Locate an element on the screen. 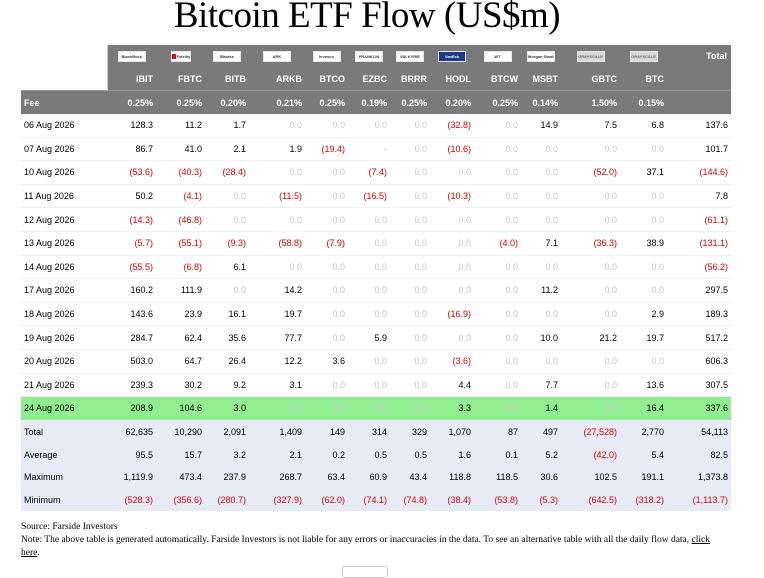 This screenshot has width=764, height=578. flow-cell: (3.6) is located at coordinates (452, 361).